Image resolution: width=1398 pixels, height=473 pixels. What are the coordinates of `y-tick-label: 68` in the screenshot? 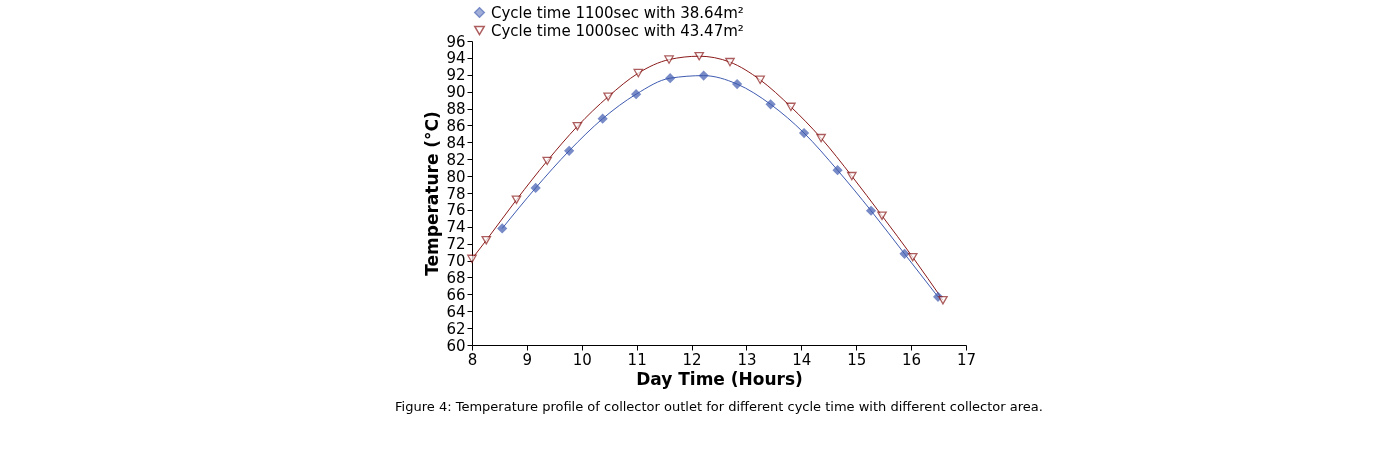 It's located at (456, 277).